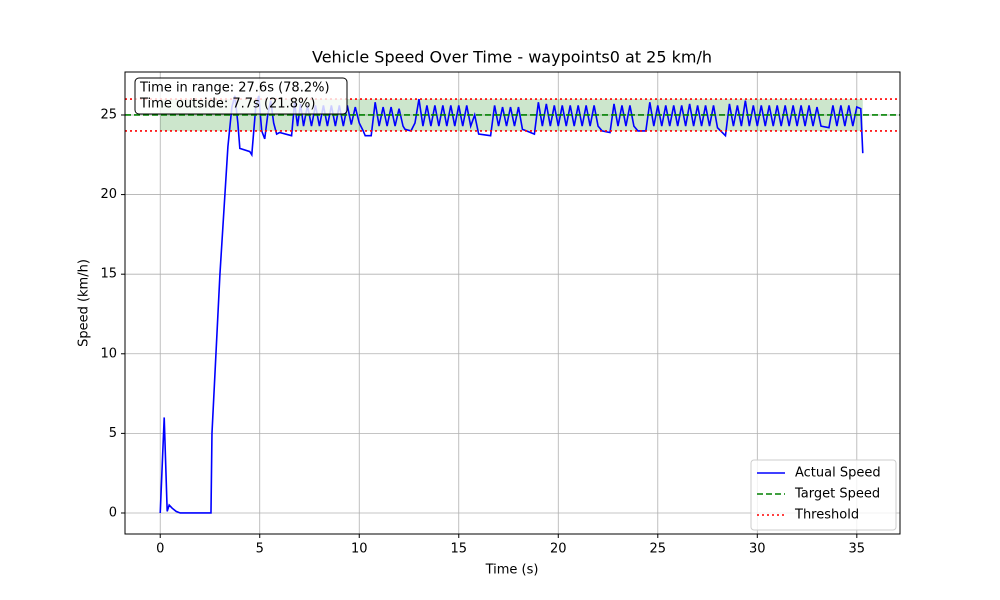 This screenshot has width=1000, height=600. I want to click on y-tick-label: 10, so click(108, 353).